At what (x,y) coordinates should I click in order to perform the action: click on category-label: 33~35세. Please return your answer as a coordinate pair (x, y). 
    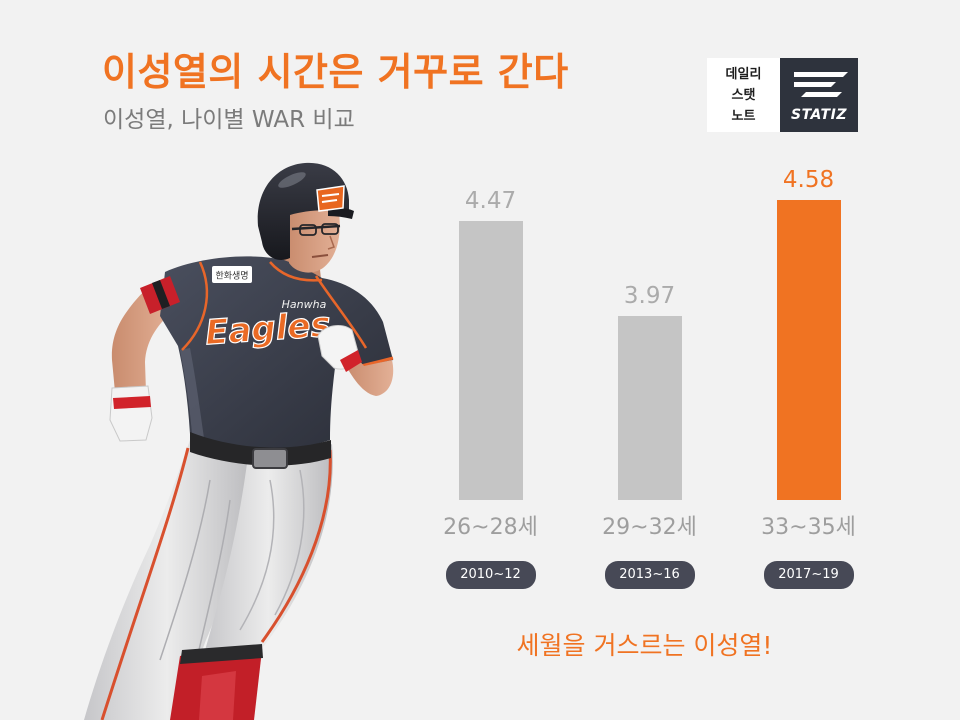
    Looking at the image, I should click on (808, 527).